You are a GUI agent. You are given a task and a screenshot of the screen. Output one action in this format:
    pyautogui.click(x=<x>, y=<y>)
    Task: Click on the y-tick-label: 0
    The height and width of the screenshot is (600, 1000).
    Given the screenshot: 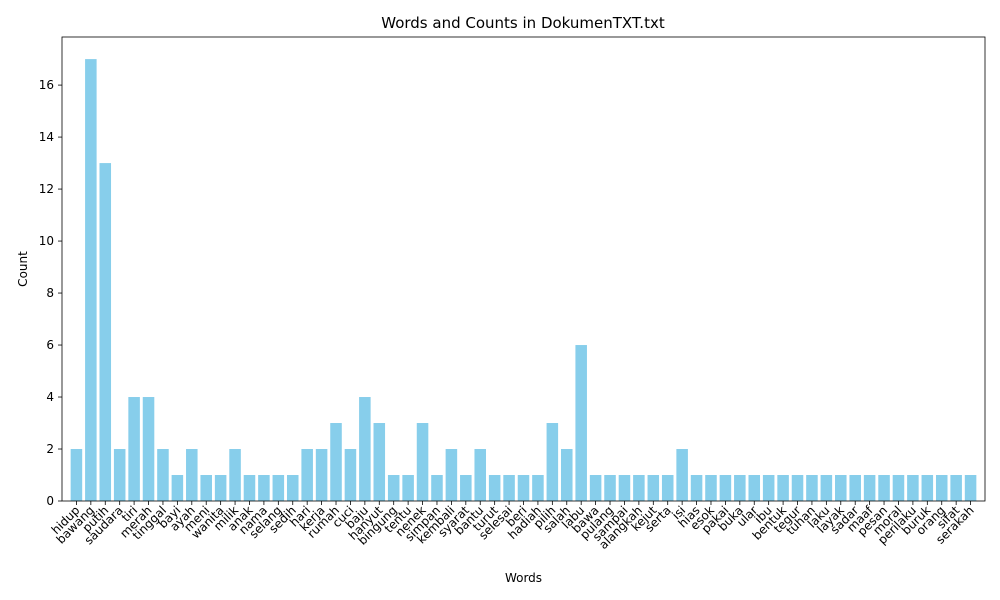 What is the action you would take?
    pyautogui.click(x=50, y=501)
    